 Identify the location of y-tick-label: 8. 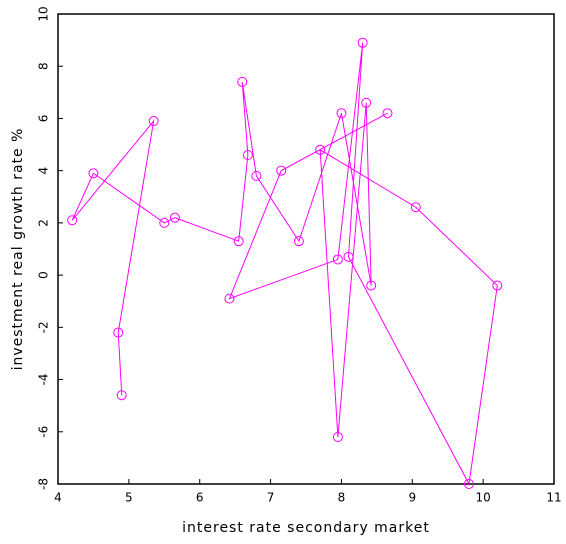
(44, 66).